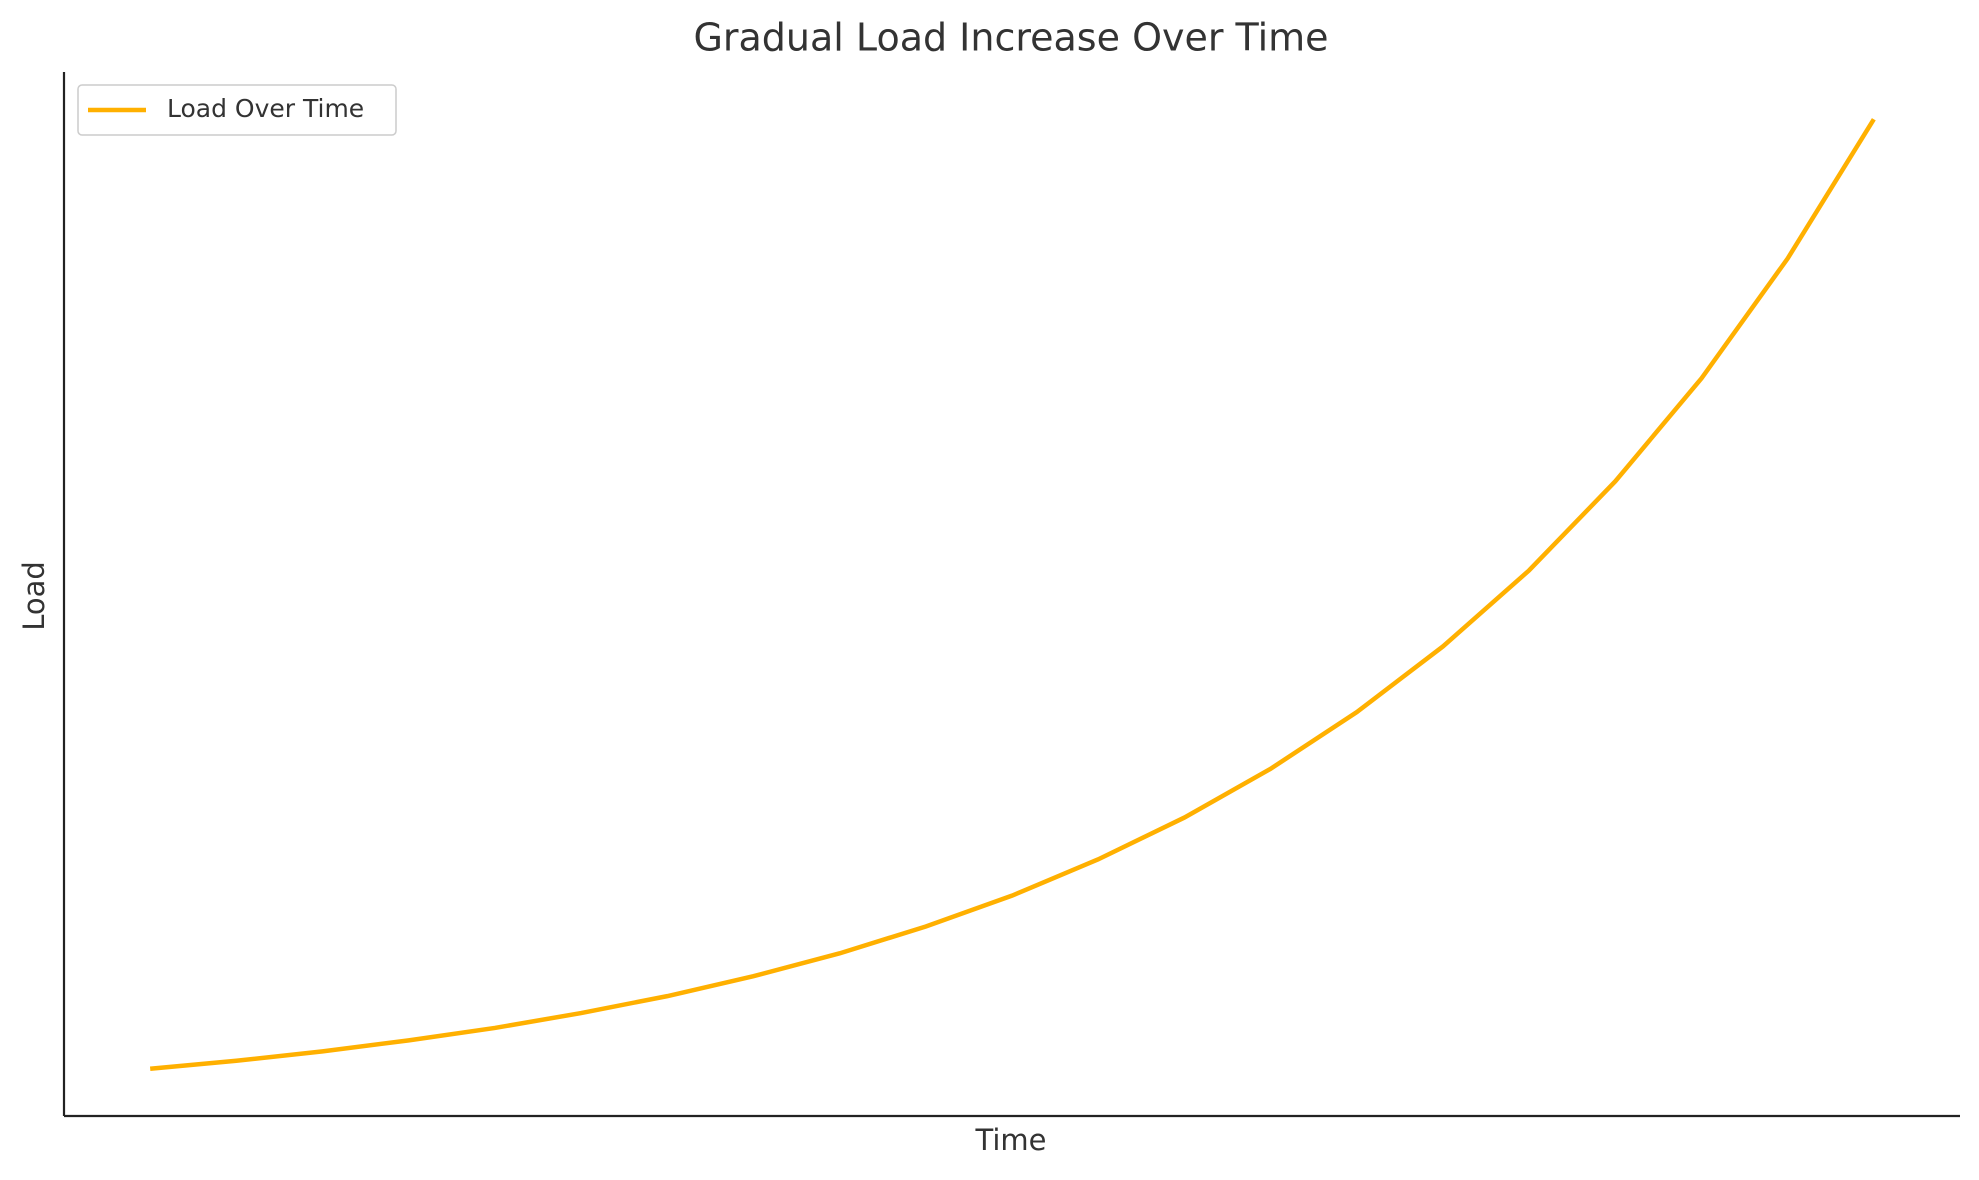 Image resolution: width=1979 pixels, height=1180 pixels. I want to click on y-axis-label: Load, so click(34, 596).